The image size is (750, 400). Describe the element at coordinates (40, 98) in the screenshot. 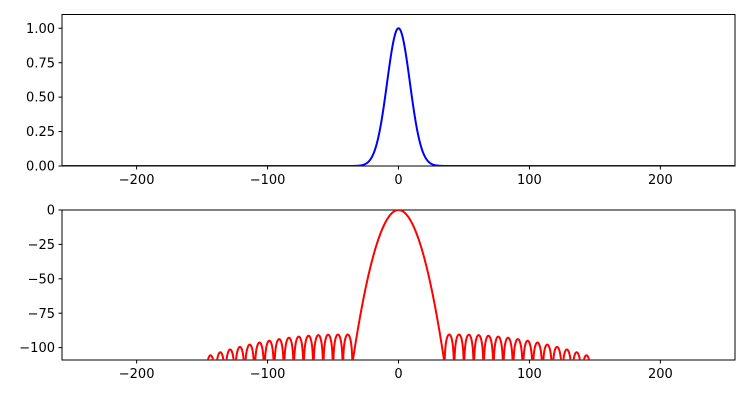

I see `y-tick-label: 0.50` at that location.